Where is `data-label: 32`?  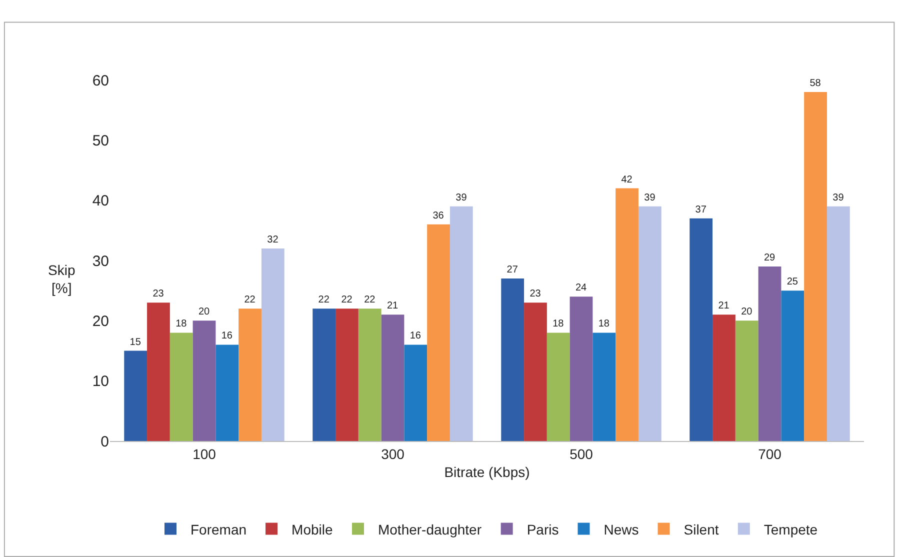
data-label: 32 is located at coordinates (273, 240).